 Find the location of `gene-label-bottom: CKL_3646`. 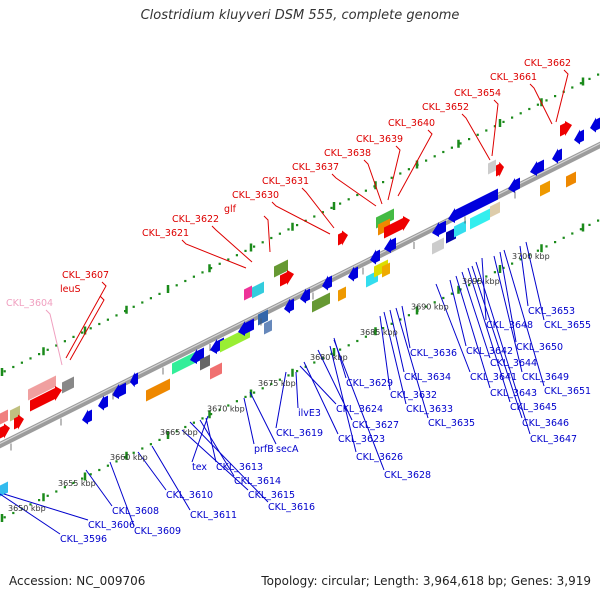

gene-label-bottom: CKL_3646 is located at coordinates (545, 423).